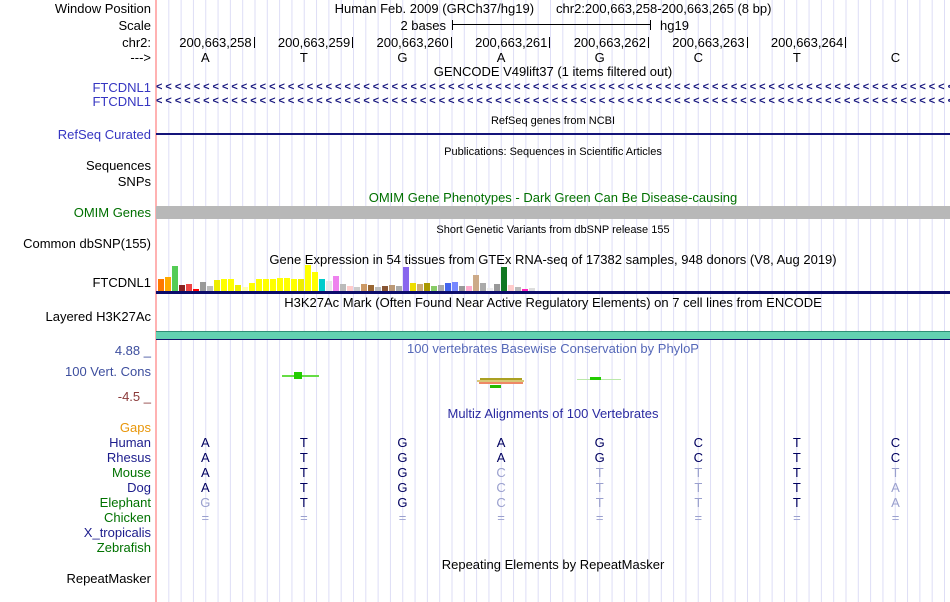  Describe the element at coordinates (553, 134) in the screenshot. I see `refseq-gene-line` at that location.